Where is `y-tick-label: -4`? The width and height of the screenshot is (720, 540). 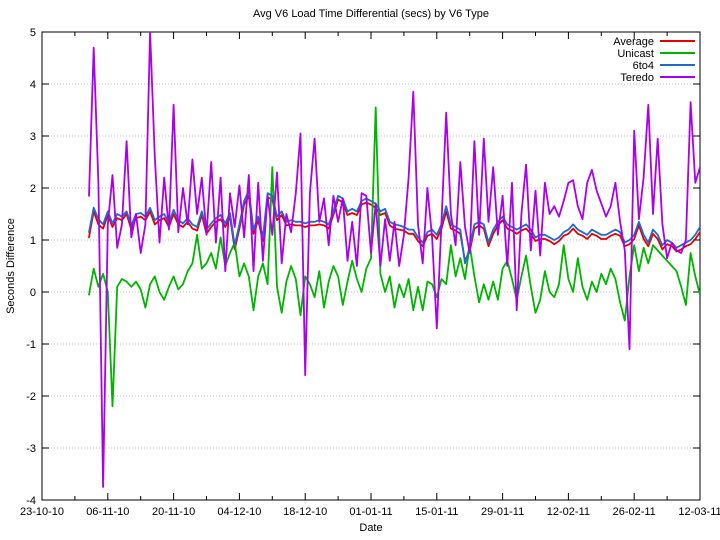
y-tick-label: -4 is located at coordinates (31, 501).